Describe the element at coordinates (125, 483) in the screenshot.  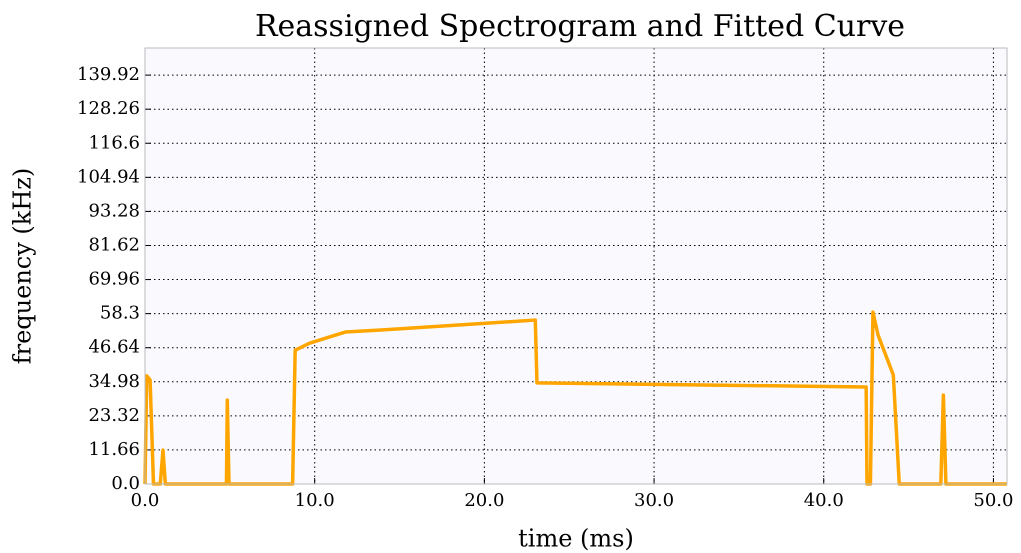
I see `y-tick-label: 0.0` at that location.